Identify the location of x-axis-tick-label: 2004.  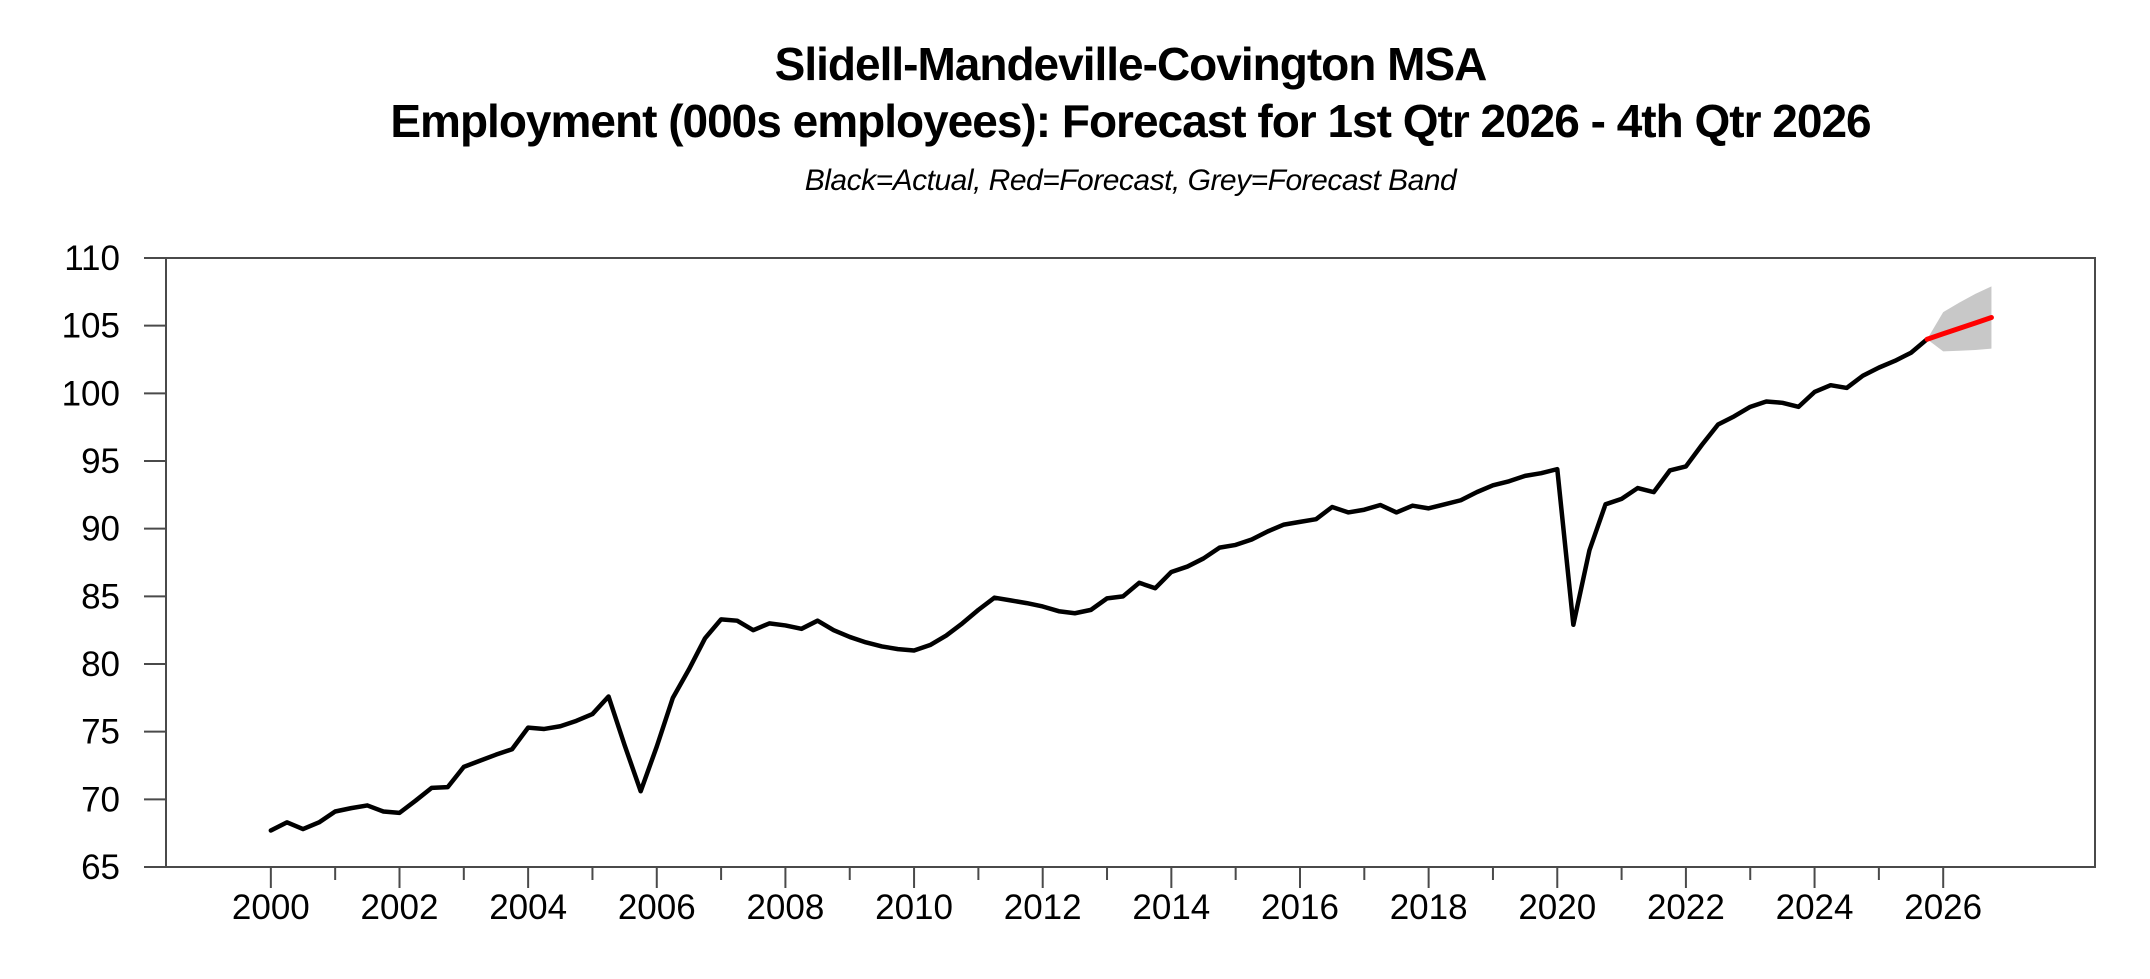
(528, 907).